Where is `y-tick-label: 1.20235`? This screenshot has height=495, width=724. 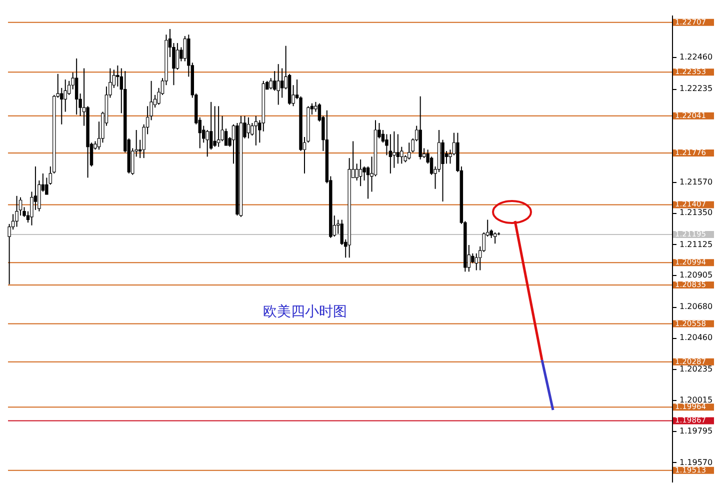
y-tick-label: 1.20235 is located at coordinates (696, 369).